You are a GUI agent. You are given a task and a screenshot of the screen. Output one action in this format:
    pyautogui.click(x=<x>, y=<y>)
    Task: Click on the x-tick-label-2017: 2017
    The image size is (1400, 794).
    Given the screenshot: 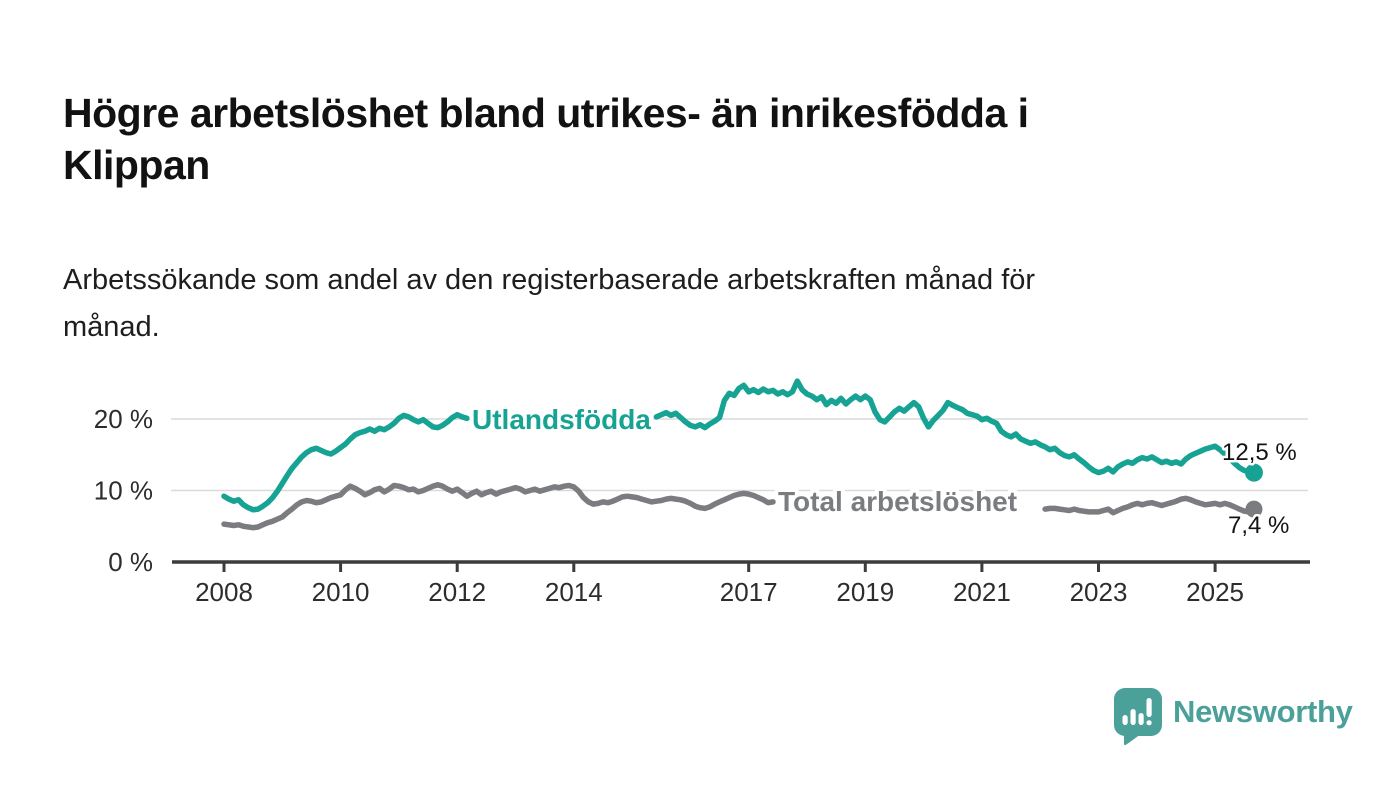 What is the action you would take?
    pyautogui.click(x=749, y=592)
    